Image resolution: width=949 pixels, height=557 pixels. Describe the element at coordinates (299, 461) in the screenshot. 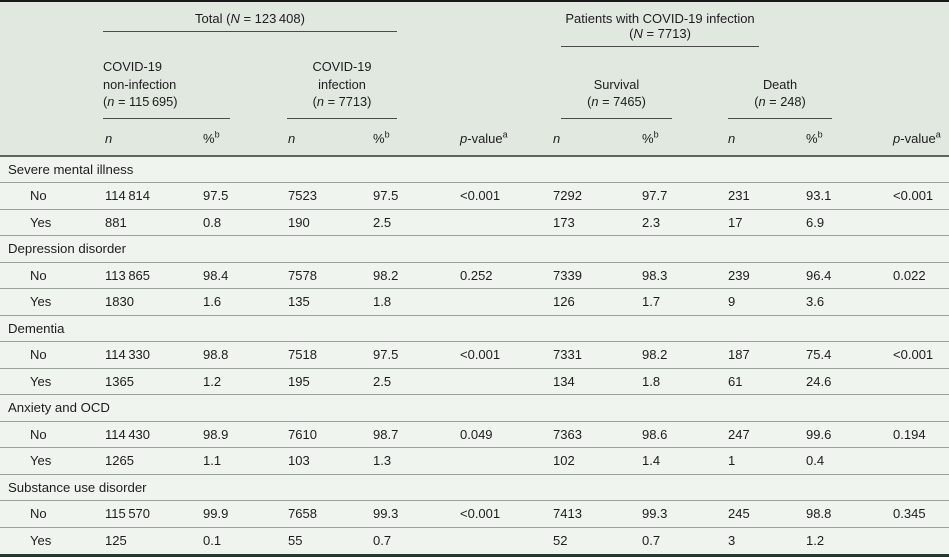

I see `data-cell: 103` at that location.